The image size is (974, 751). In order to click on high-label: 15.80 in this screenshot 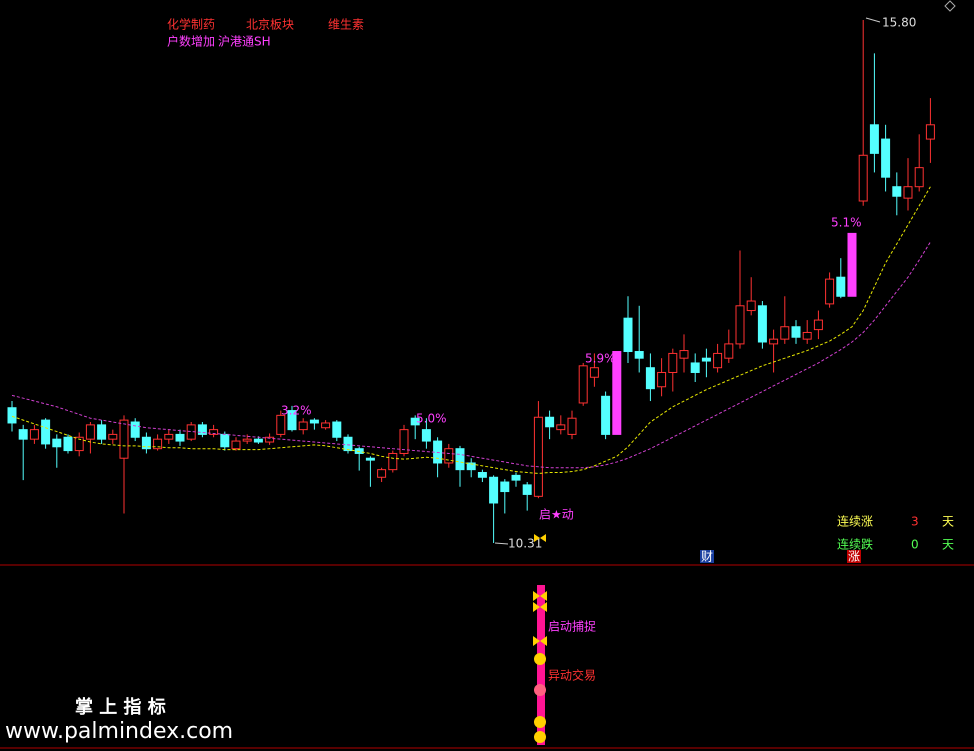, I will do `click(899, 23)`.